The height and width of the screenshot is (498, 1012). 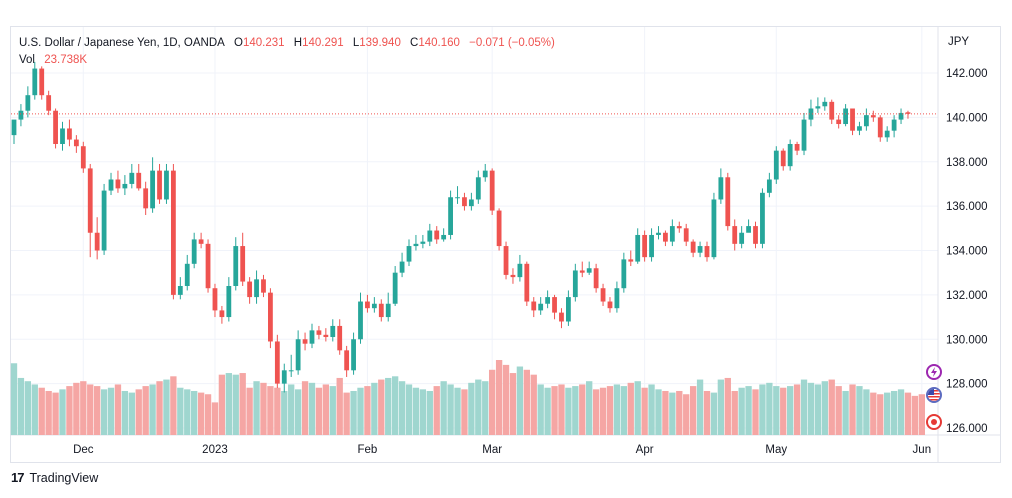 What do you see at coordinates (776, 450) in the screenshot?
I see `x-tick-label: May` at bounding box center [776, 450].